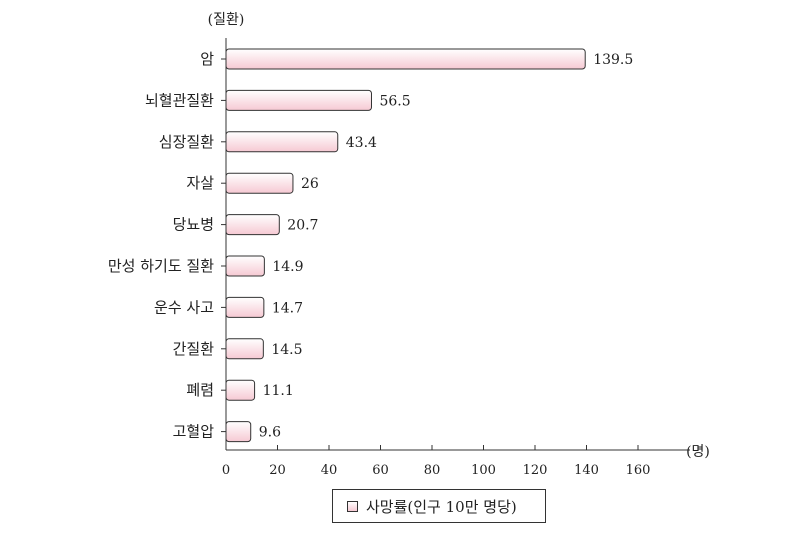 The image size is (800, 536). I want to click on category-label: 운수 사고, so click(184, 307).